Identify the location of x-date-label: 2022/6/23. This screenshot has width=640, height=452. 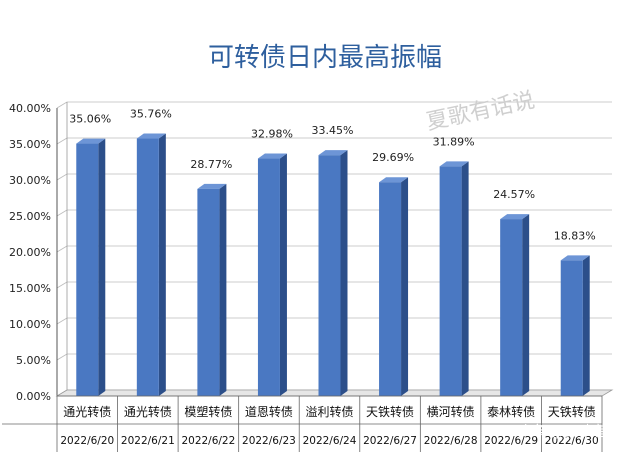
(269, 441).